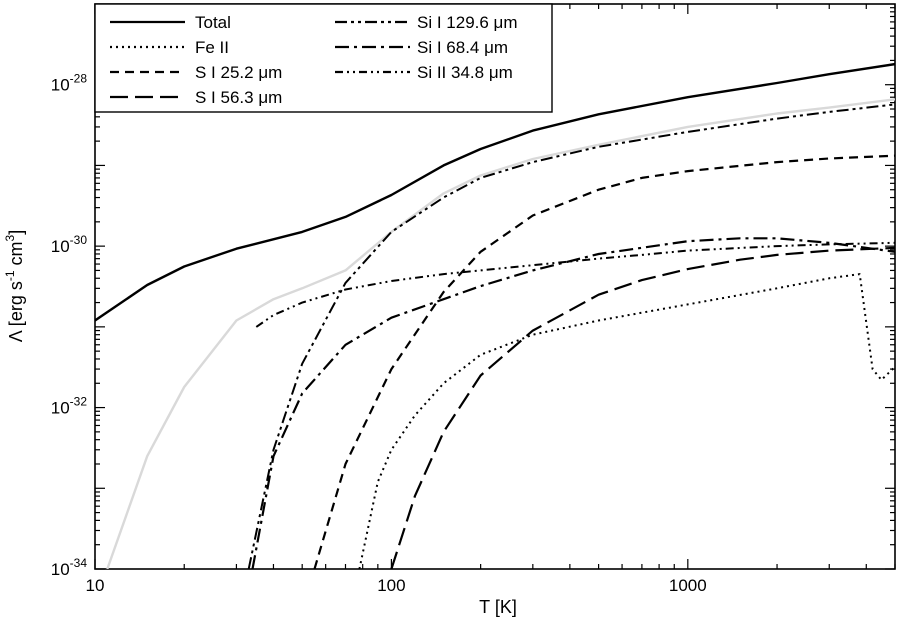 This screenshot has width=900, height=619. What do you see at coordinates (69, 567) in the screenshot?
I see `y-tick-label: 10-34` at bounding box center [69, 567].